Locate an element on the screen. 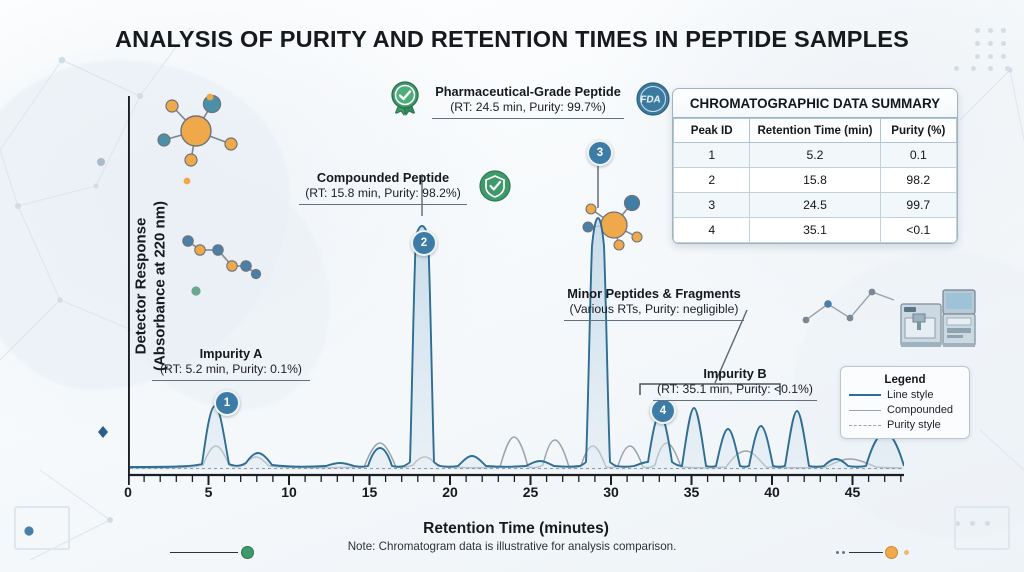 Image resolution: width=1024 pixels, height=572 pixels. th-retention-time: Retention Time (min) is located at coordinates (815, 130).